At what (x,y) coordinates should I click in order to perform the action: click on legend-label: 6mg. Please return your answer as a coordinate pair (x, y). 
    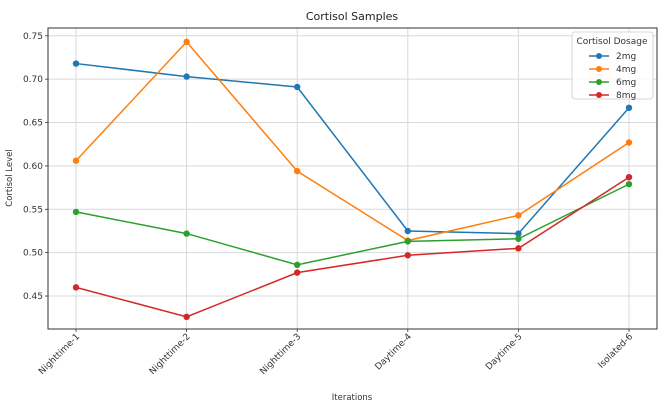
    Looking at the image, I should click on (626, 83).